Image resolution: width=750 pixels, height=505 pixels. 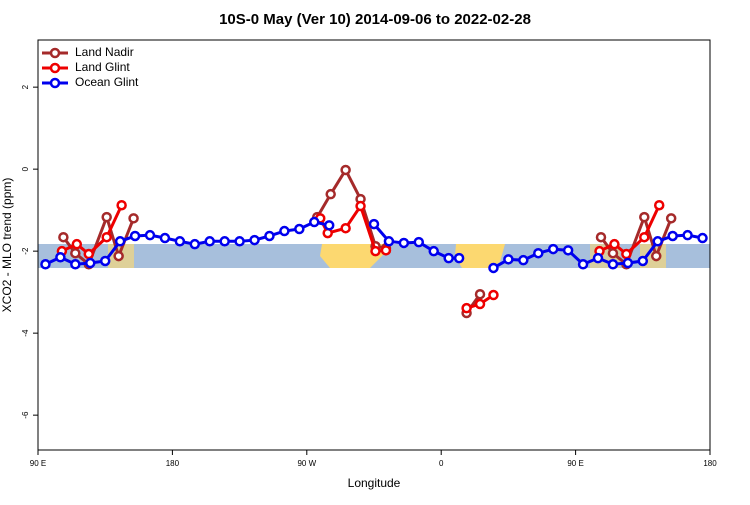 What do you see at coordinates (107, 82) in the screenshot?
I see `legend-label: Ocean Glint` at bounding box center [107, 82].